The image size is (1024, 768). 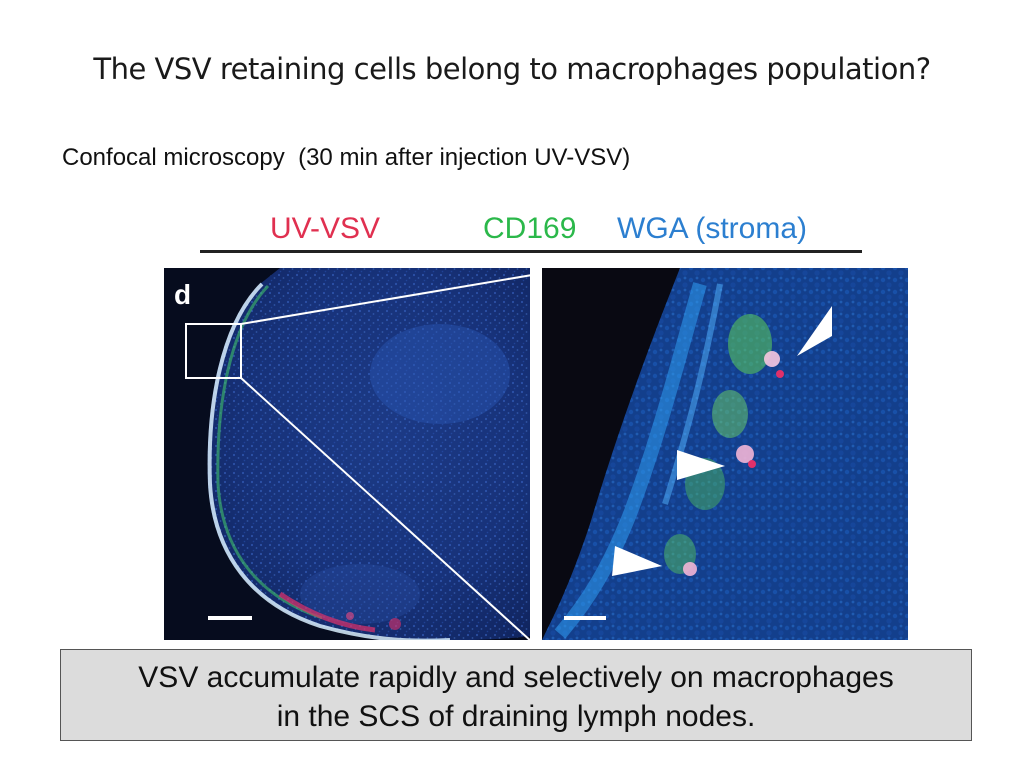 What do you see at coordinates (325, 228) in the screenshot?
I see `legend-uv-vsv: UV-VSV` at bounding box center [325, 228].